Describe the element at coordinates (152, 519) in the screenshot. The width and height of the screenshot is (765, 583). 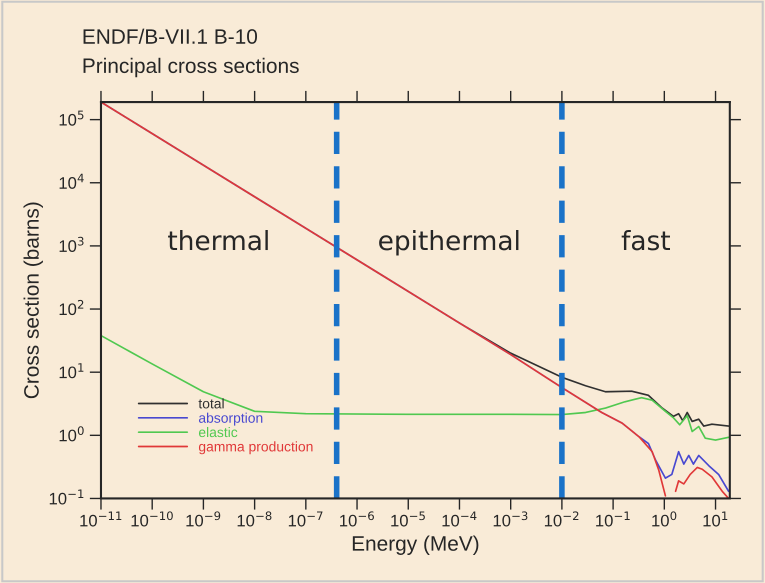
I see `x-tick-label: 10$^{−10}$` at that location.